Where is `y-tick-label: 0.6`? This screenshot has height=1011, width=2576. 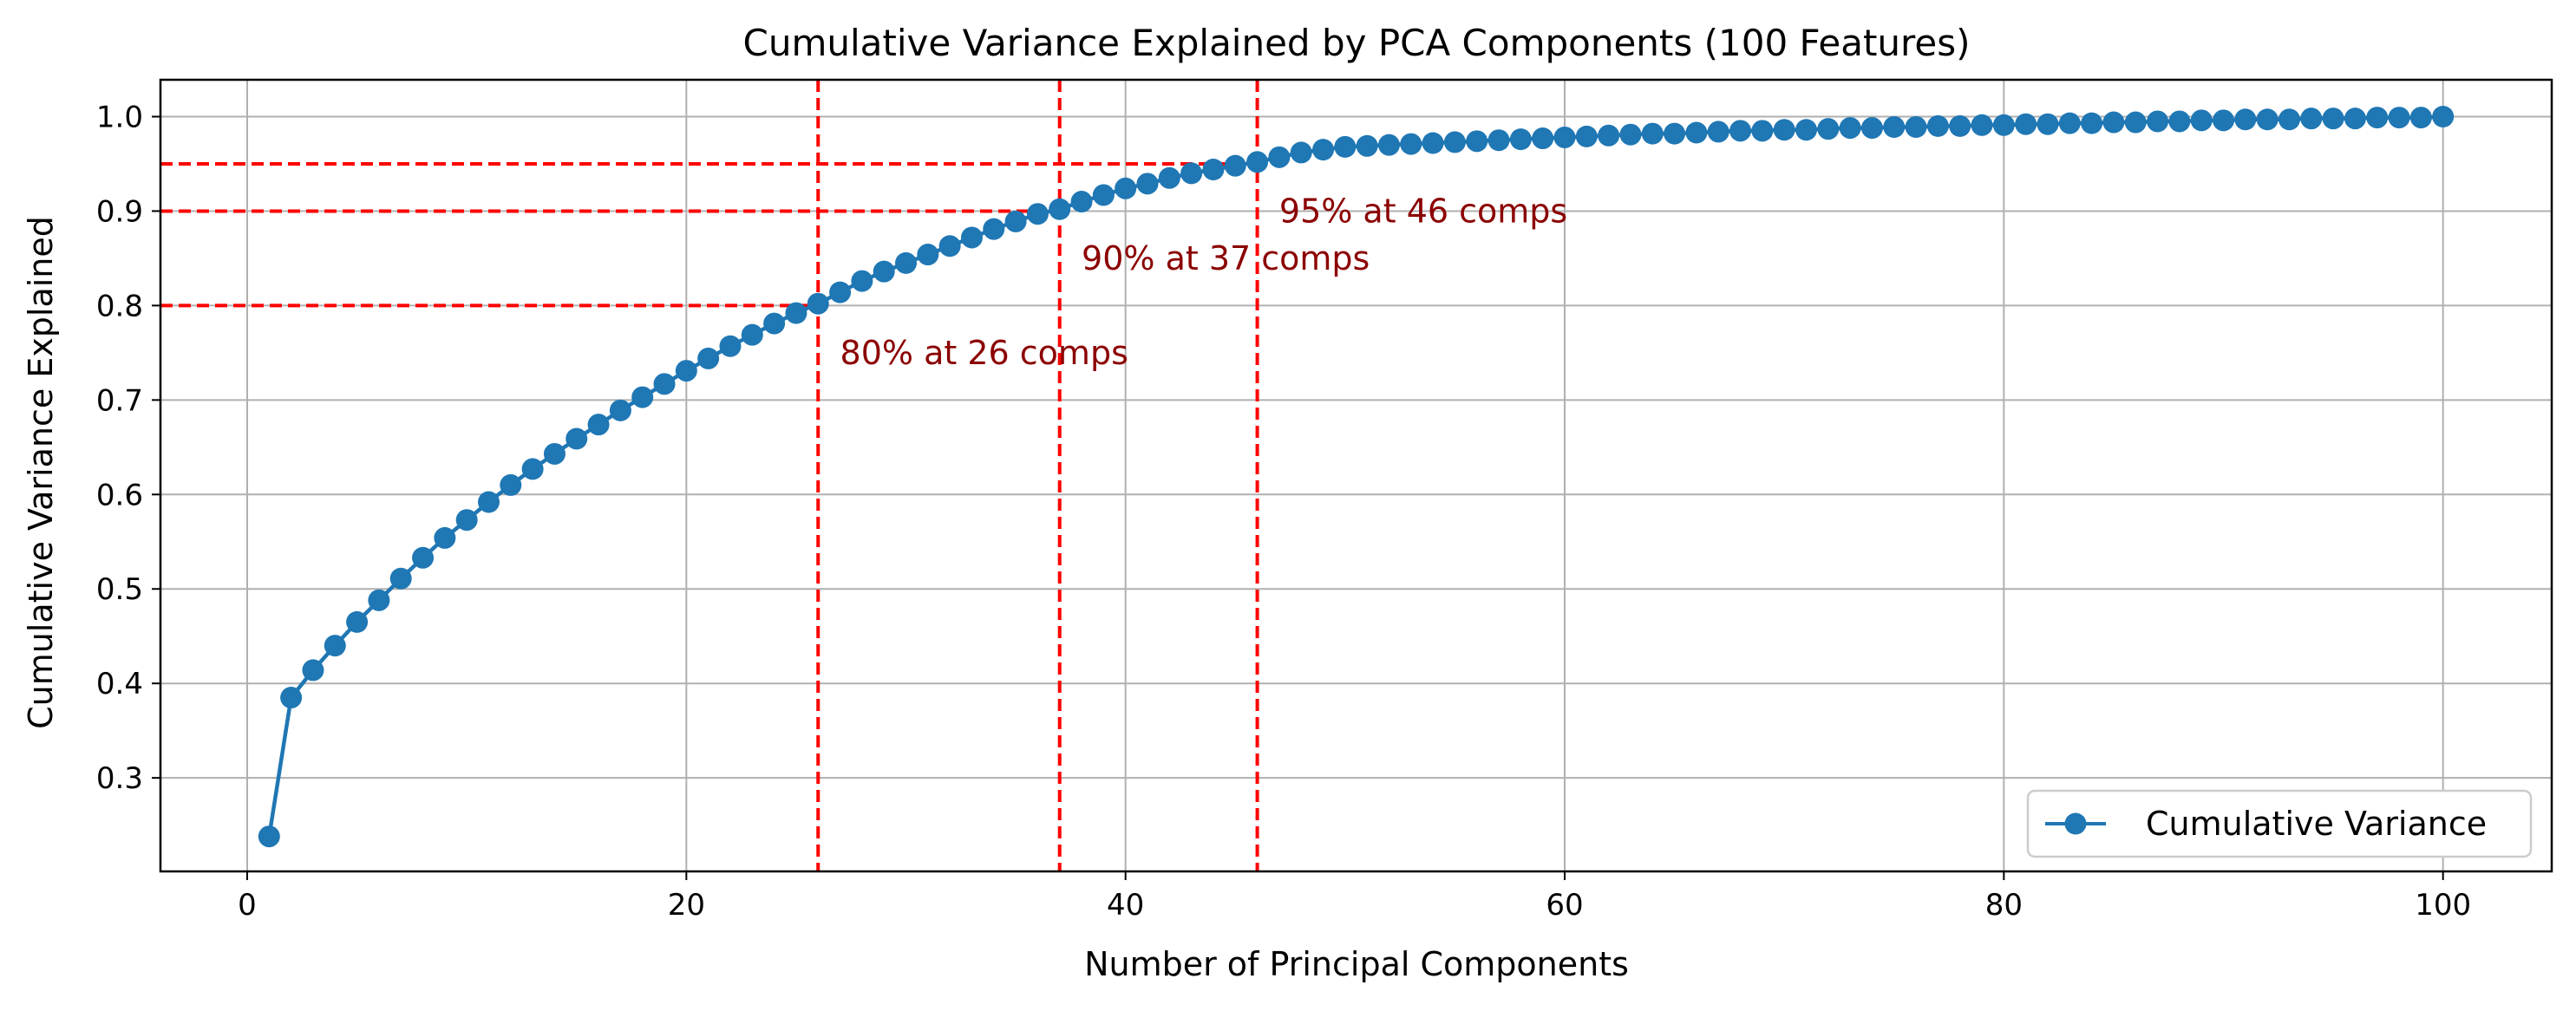 y-tick-label: 0.6 is located at coordinates (119, 495).